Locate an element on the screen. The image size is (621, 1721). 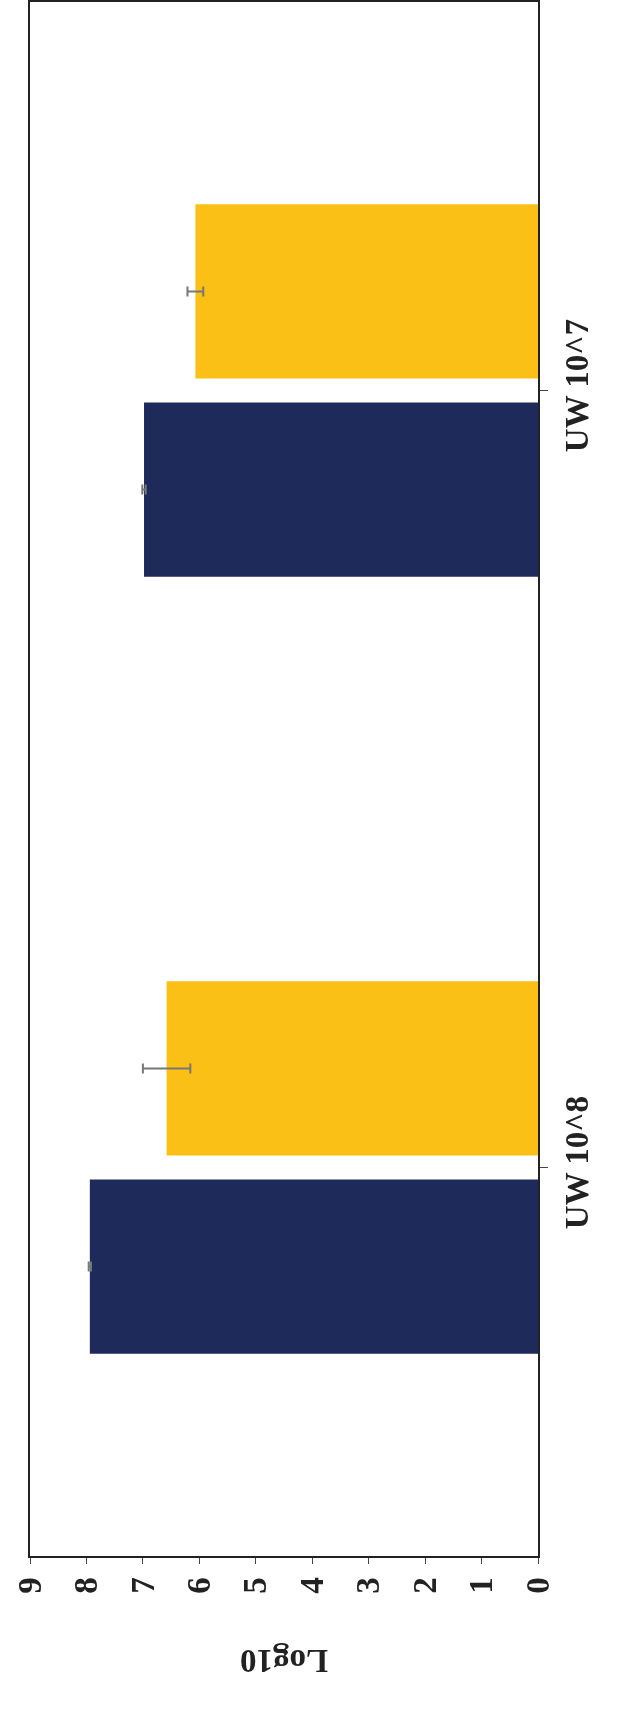
x-tick-label: 4 is located at coordinates (311, 1585).